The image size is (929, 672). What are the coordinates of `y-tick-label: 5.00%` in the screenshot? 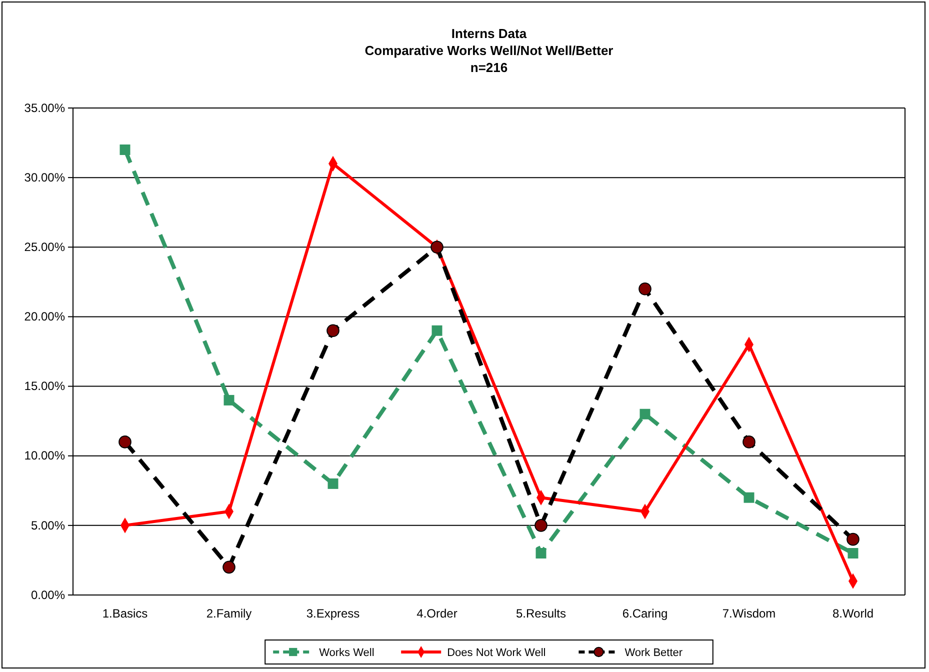 It's located at (48, 525).